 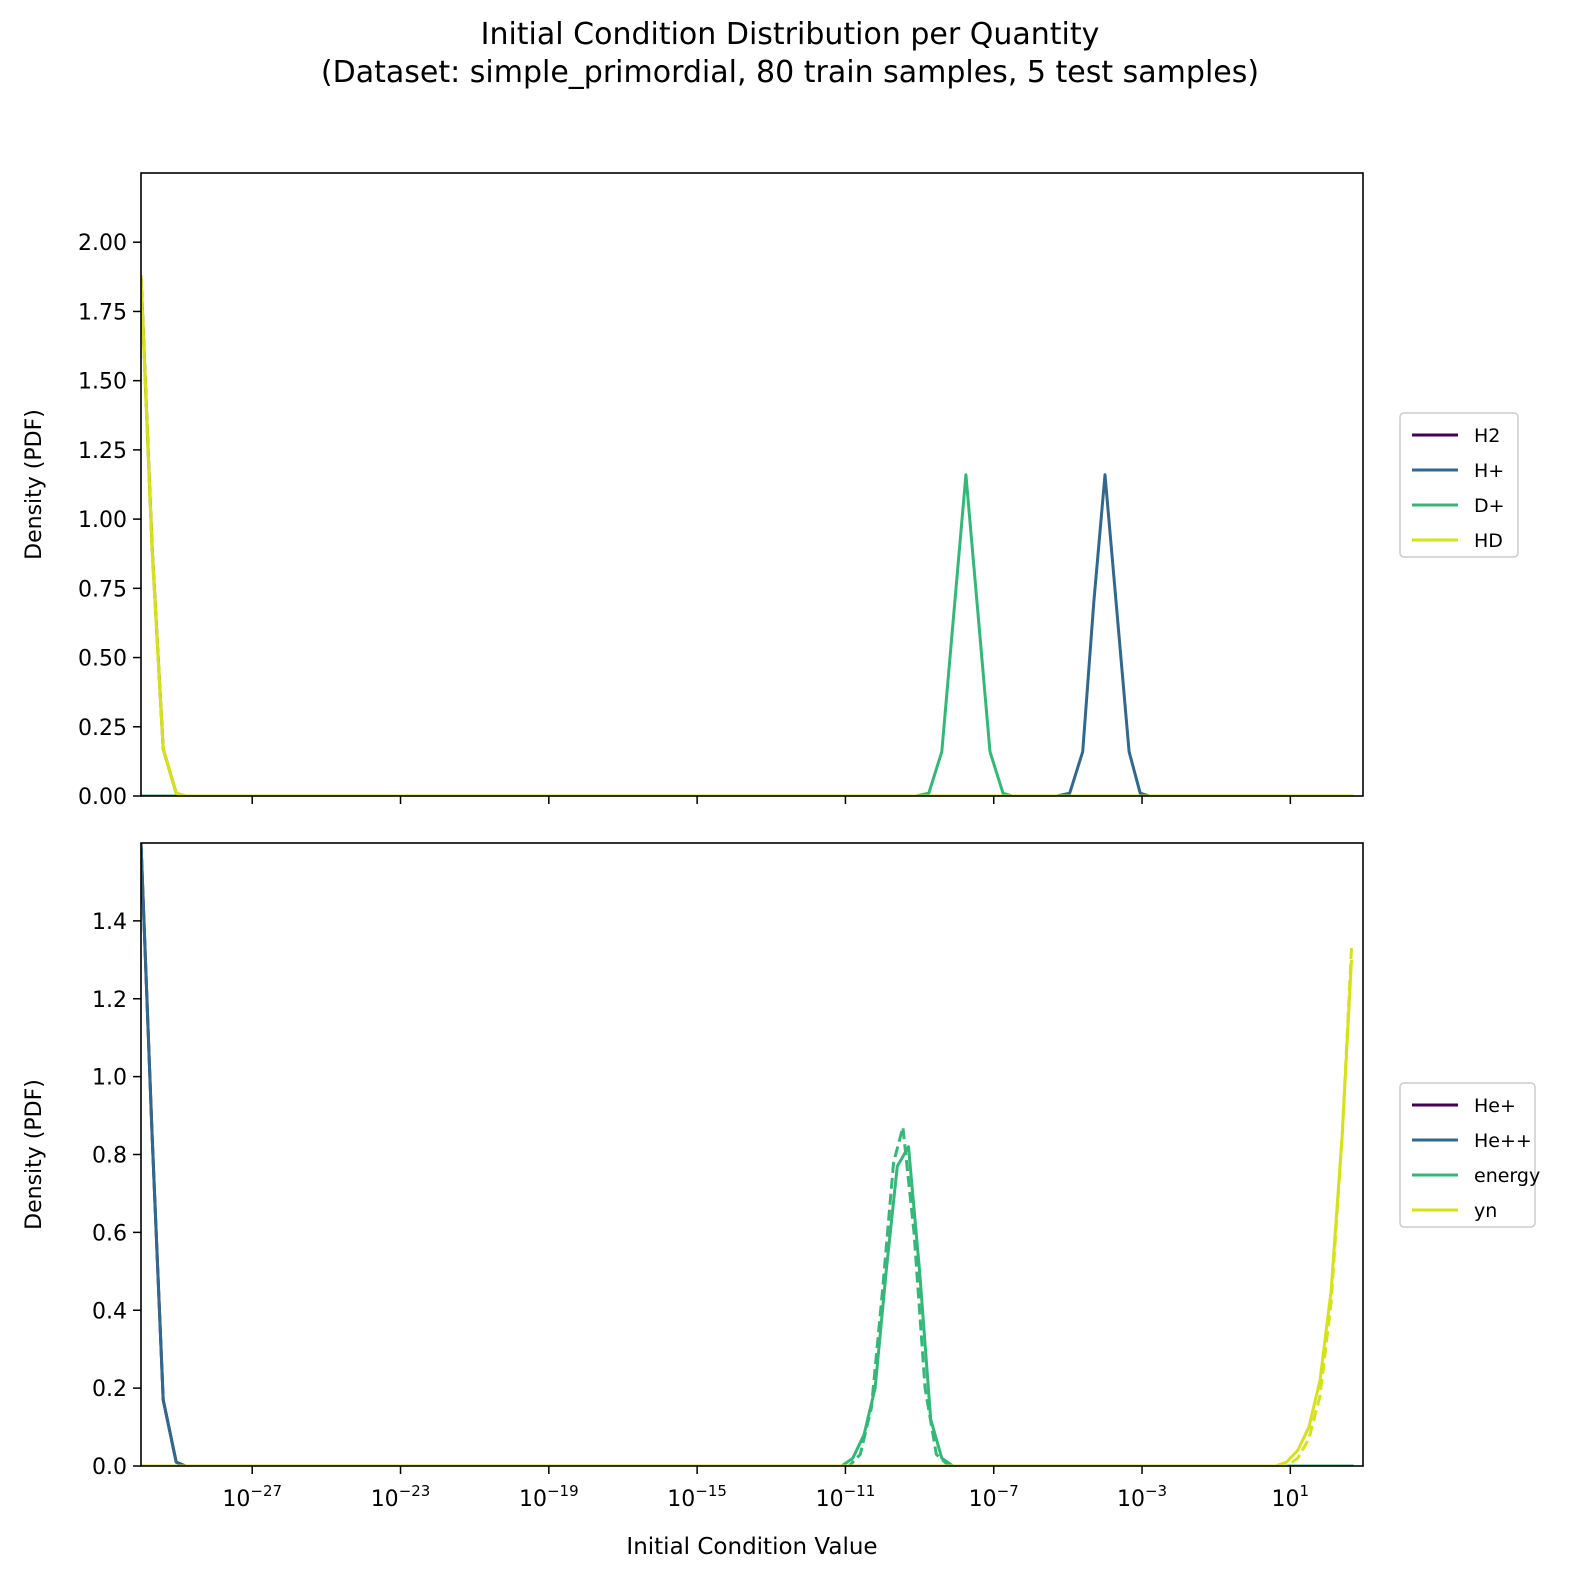 What do you see at coordinates (102, 797) in the screenshot?
I see `y-tick-label: 0.00` at bounding box center [102, 797].